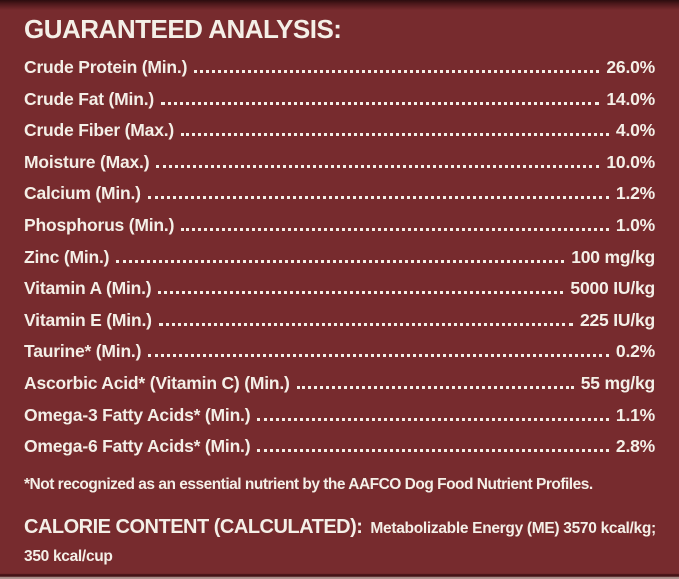 The image size is (679, 579). Describe the element at coordinates (67, 256) in the screenshot. I see `nutrient-label: Zinc (Min.)` at that location.